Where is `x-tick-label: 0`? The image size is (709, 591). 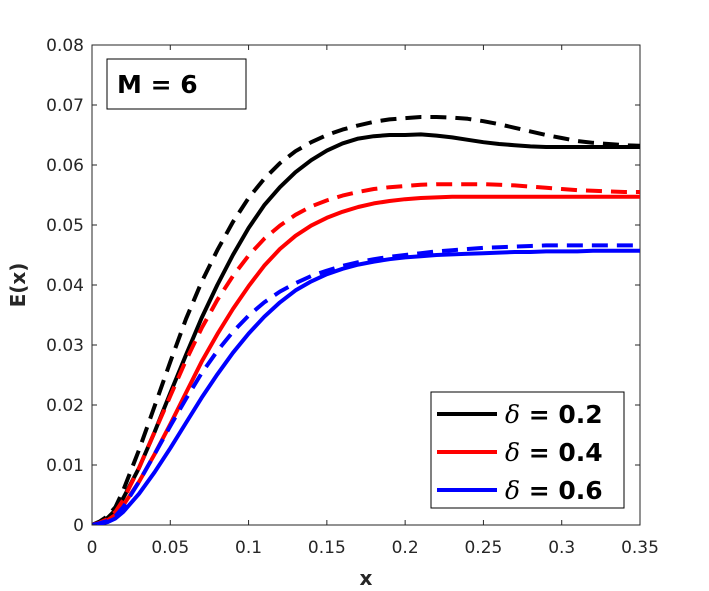 x-tick-label: 0 is located at coordinates (92, 548).